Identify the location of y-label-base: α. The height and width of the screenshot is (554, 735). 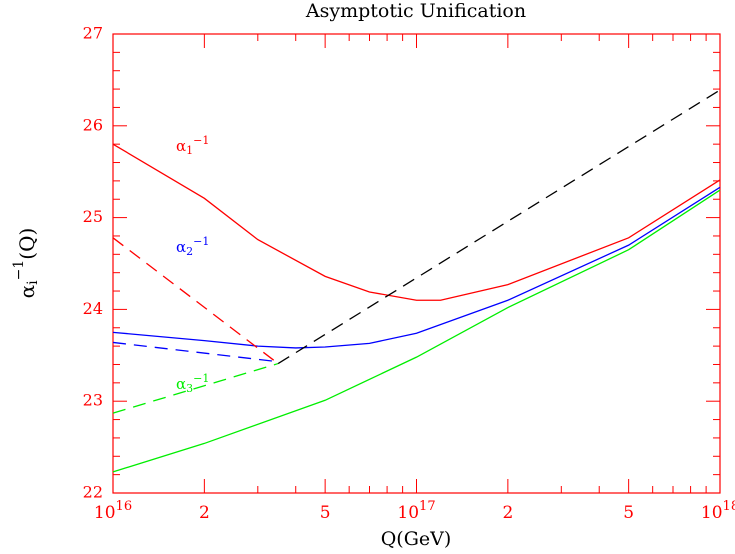
(27, 292).